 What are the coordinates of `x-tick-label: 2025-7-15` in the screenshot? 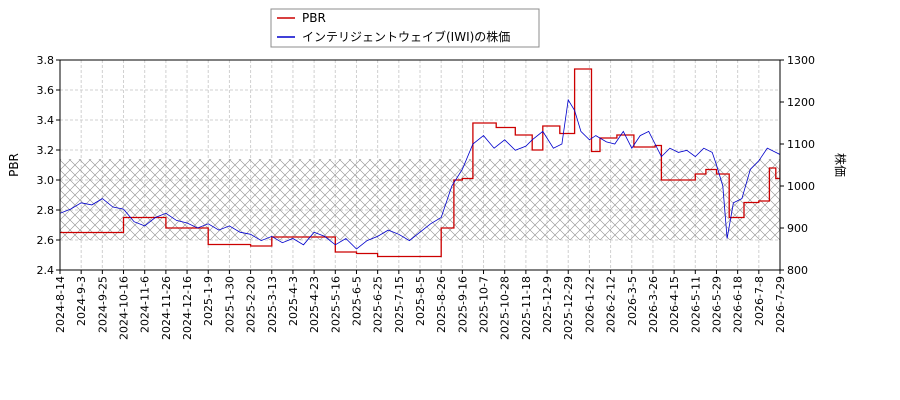 It's located at (399, 304).